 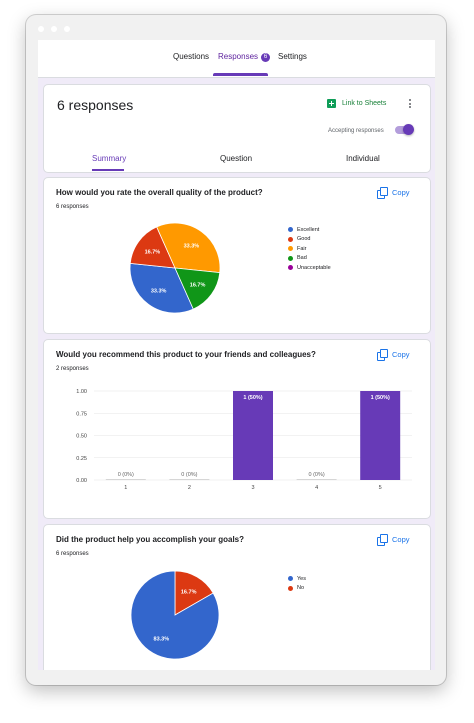 What do you see at coordinates (161, 288) in the screenshot?
I see `quality-slice-excellent` at bounding box center [161, 288].